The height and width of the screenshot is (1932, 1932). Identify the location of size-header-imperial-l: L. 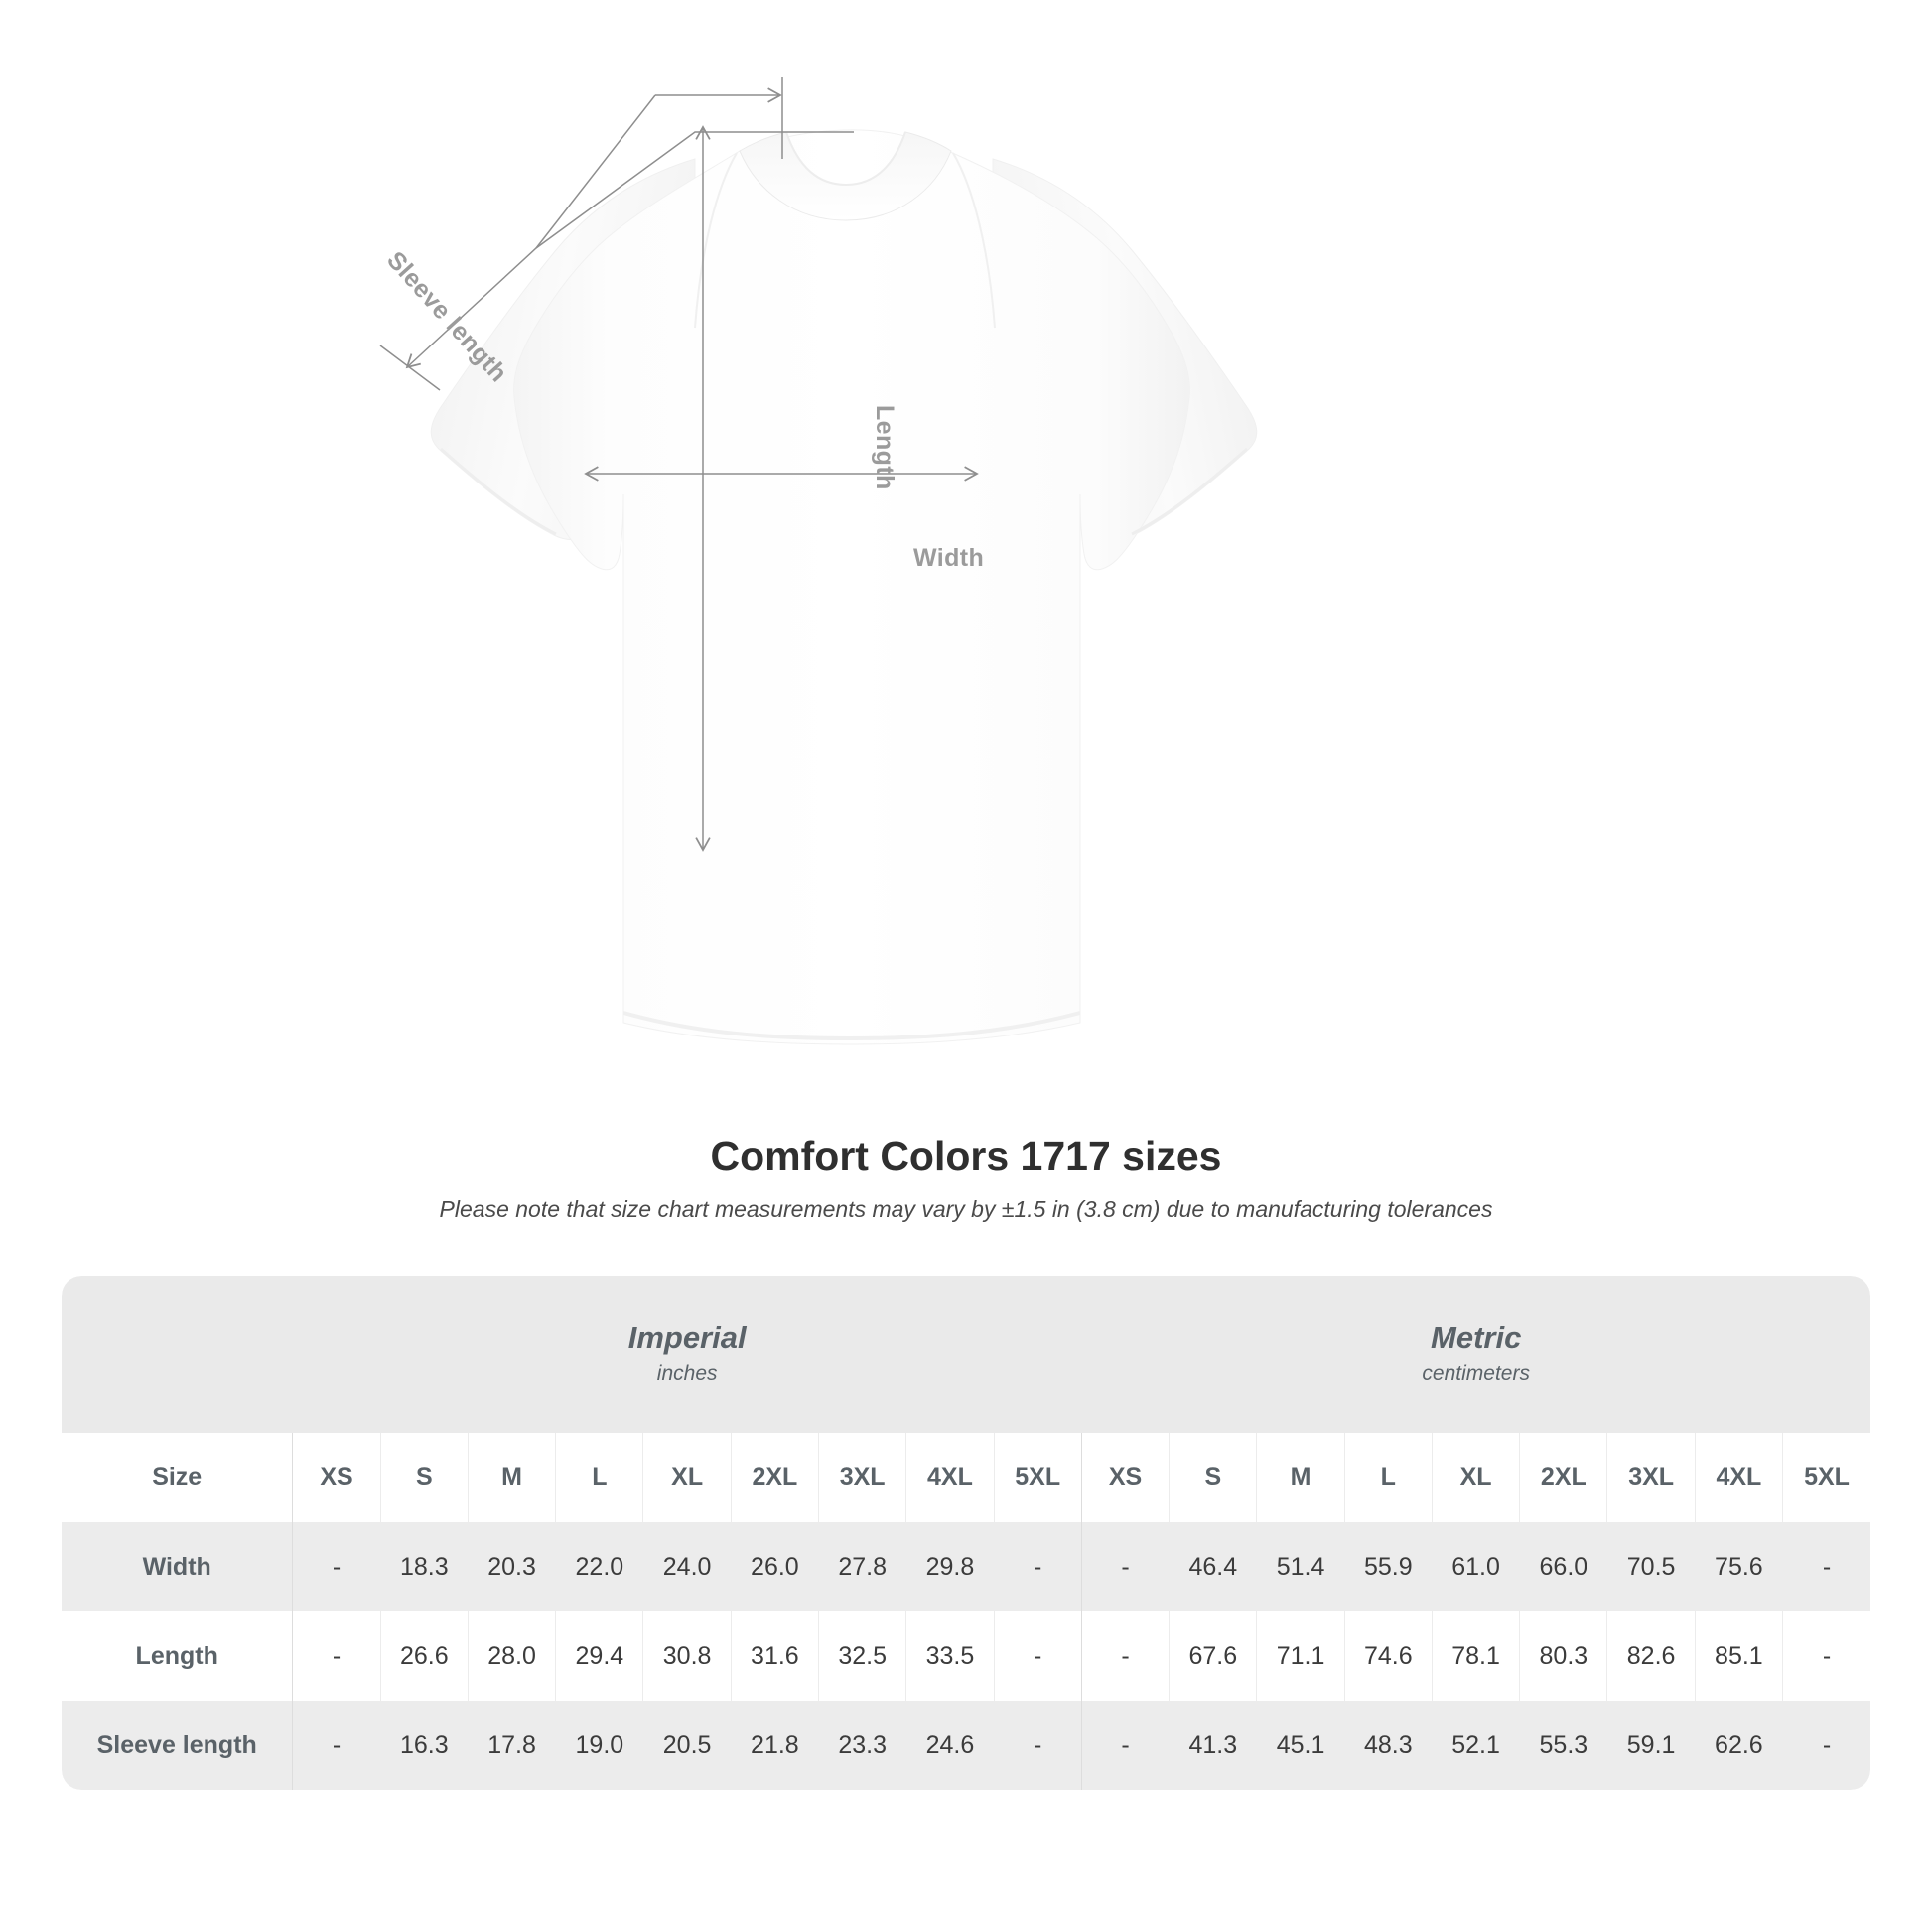
(599, 1478).